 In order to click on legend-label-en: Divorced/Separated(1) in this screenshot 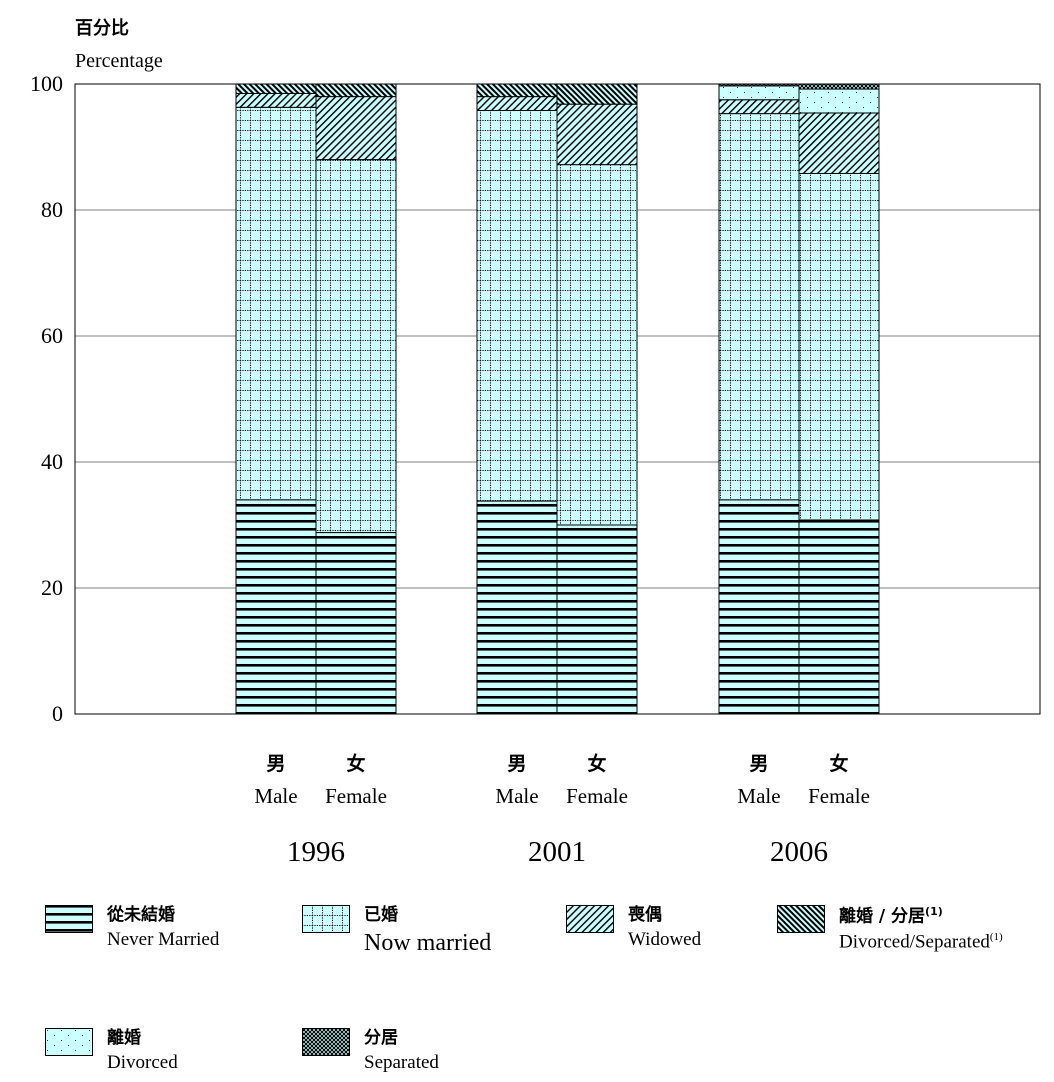, I will do `click(921, 942)`.